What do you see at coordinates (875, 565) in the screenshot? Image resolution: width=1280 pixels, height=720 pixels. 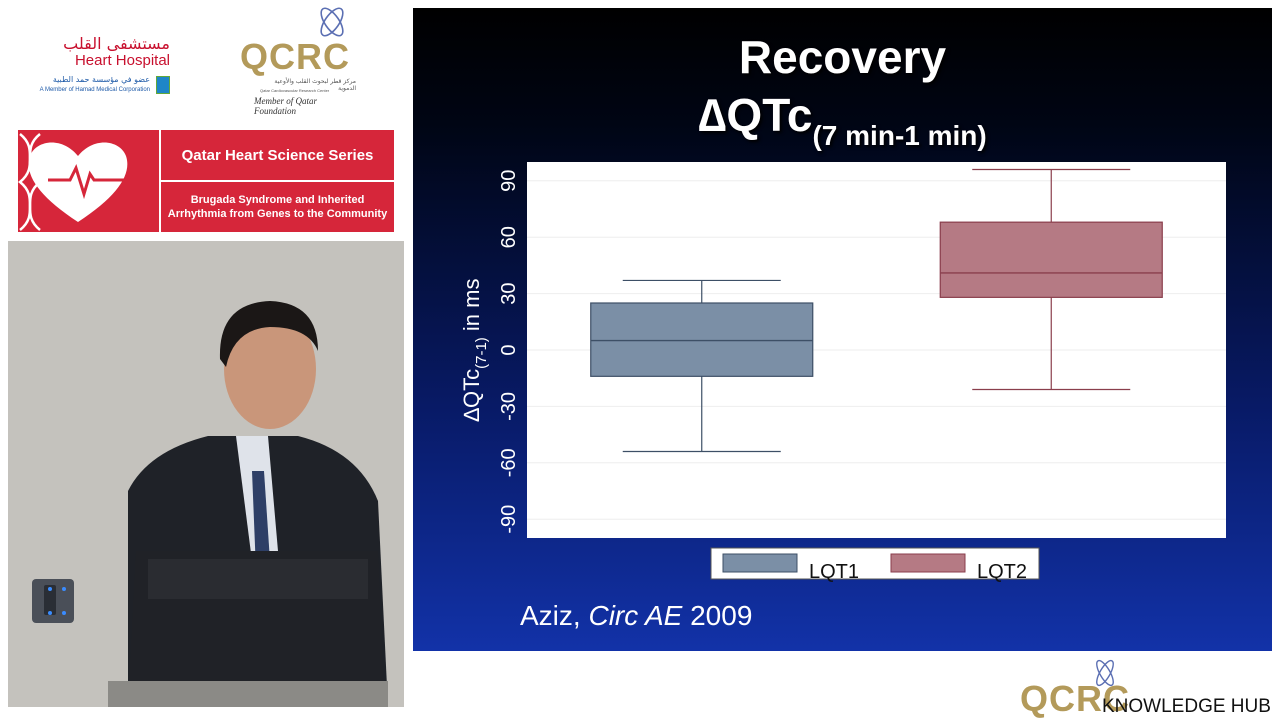 I see `legend: LQT1 LQT2` at bounding box center [875, 565].